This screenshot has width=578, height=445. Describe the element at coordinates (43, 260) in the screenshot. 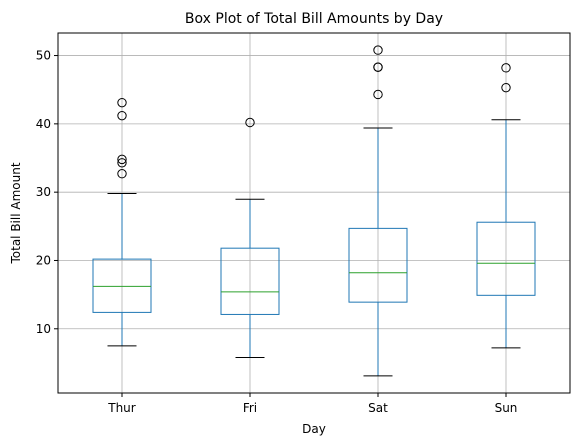

I see `y-tick-label: 20` at that location.